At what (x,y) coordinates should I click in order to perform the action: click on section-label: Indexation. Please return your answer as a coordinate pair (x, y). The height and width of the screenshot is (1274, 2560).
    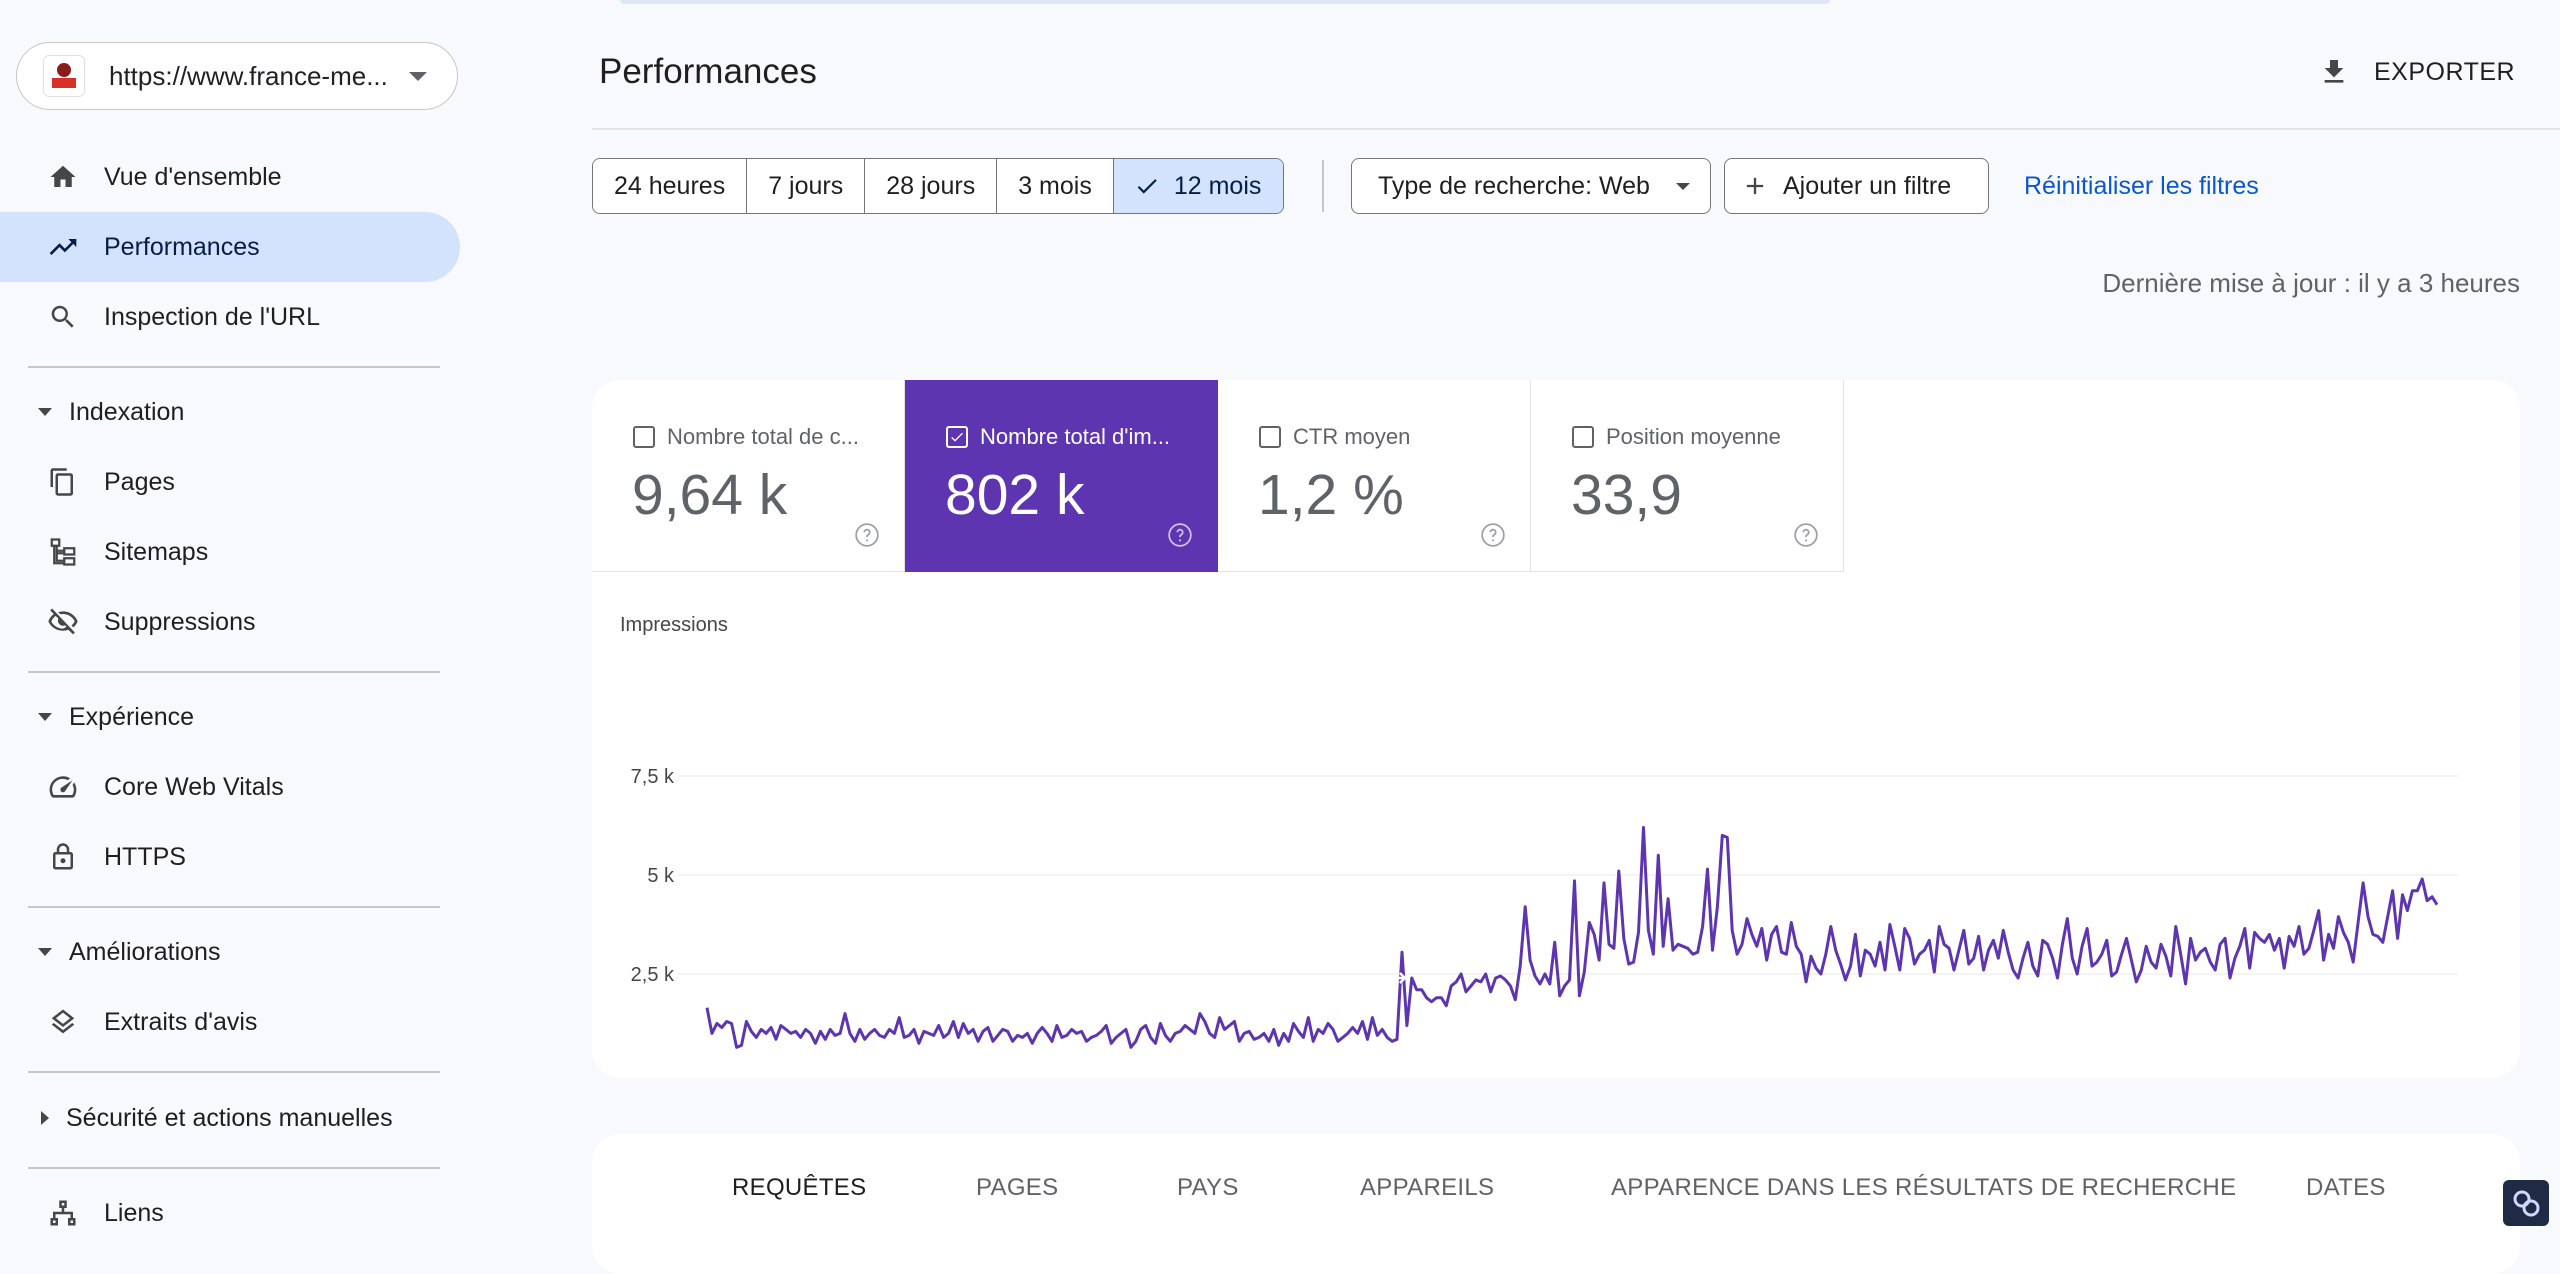
    Looking at the image, I should click on (127, 411).